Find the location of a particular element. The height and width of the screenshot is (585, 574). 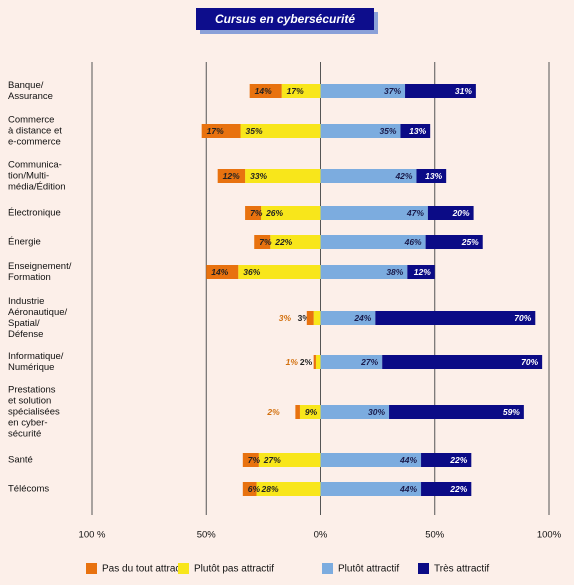

value-label: 36% is located at coordinates (251, 272).